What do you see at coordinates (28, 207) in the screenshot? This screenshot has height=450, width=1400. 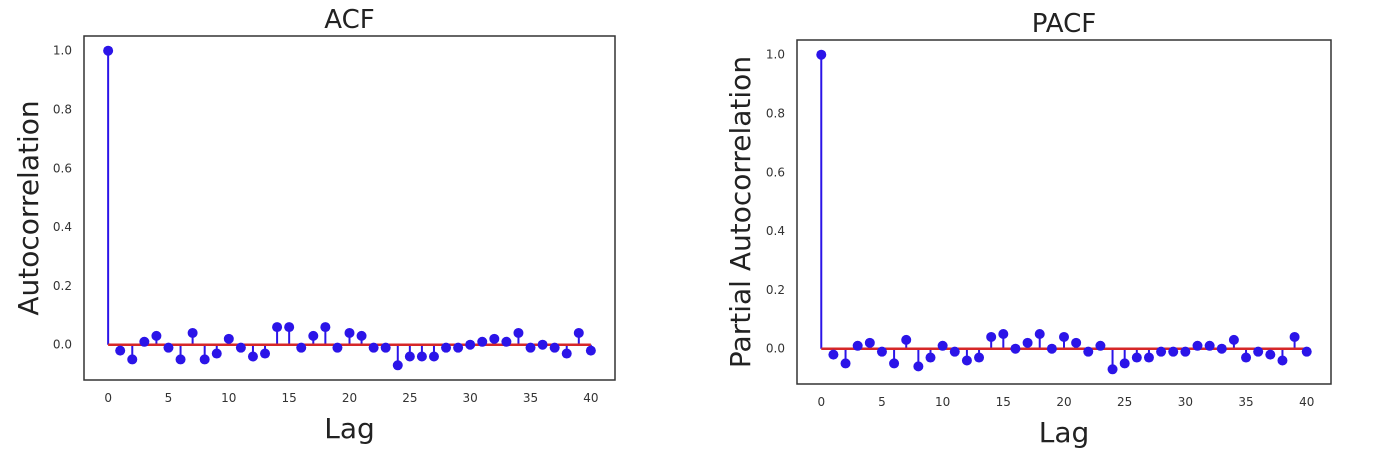 I see `y-axis-label: Autocorrelation` at bounding box center [28, 207].